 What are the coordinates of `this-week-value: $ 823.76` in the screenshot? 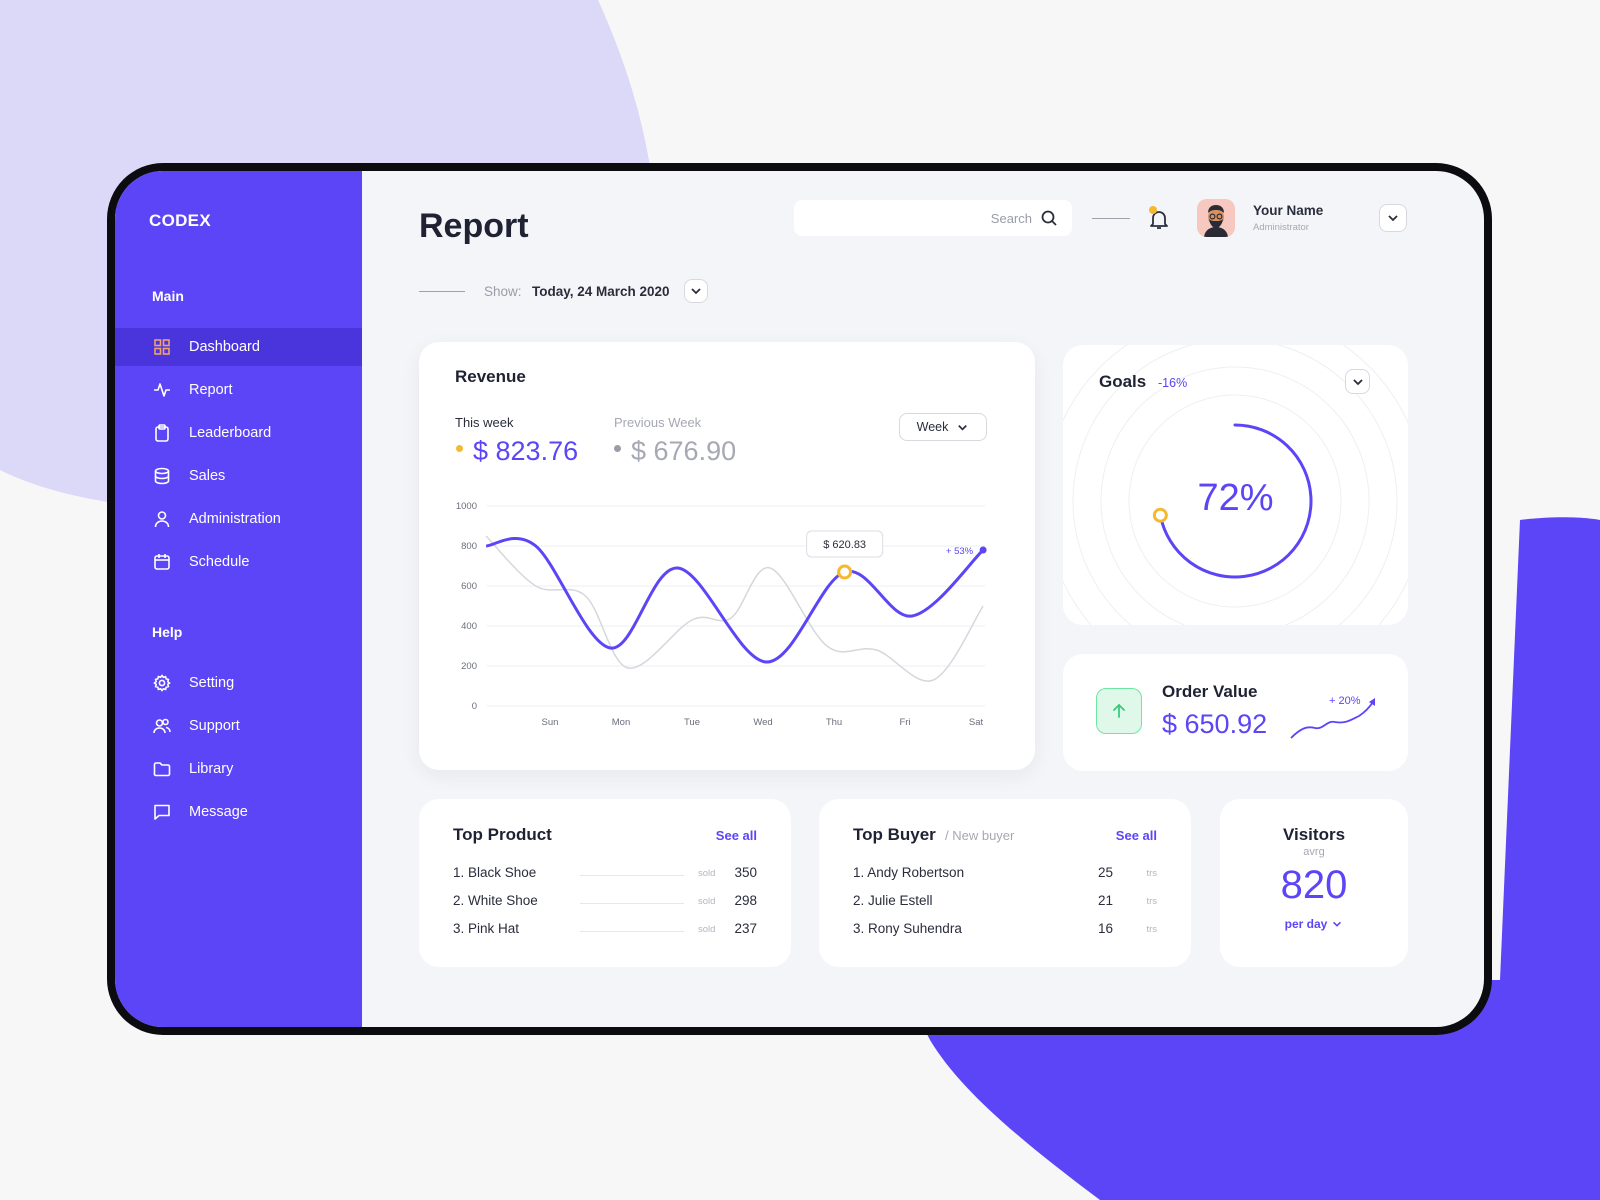 It's located at (526, 451).